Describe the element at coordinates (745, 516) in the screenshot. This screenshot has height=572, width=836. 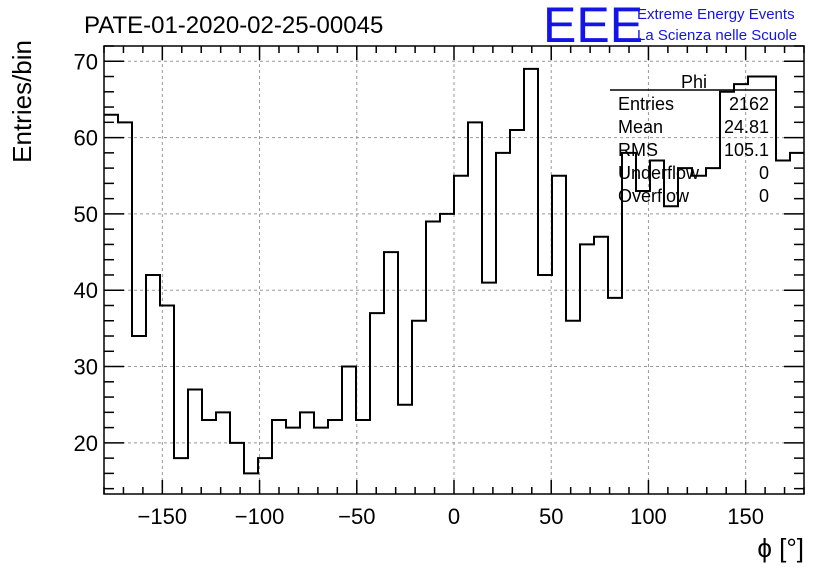
I see `x-tick-label: 150` at that location.